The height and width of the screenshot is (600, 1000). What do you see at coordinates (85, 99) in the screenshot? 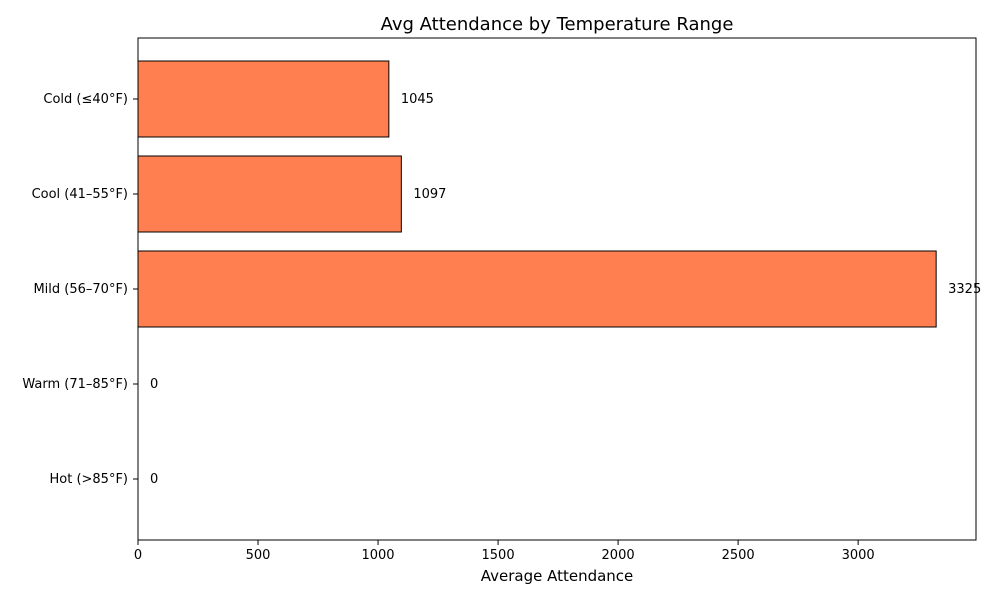
I see `y-tick-label-0: Cold (≤40°F)` at bounding box center [85, 99].